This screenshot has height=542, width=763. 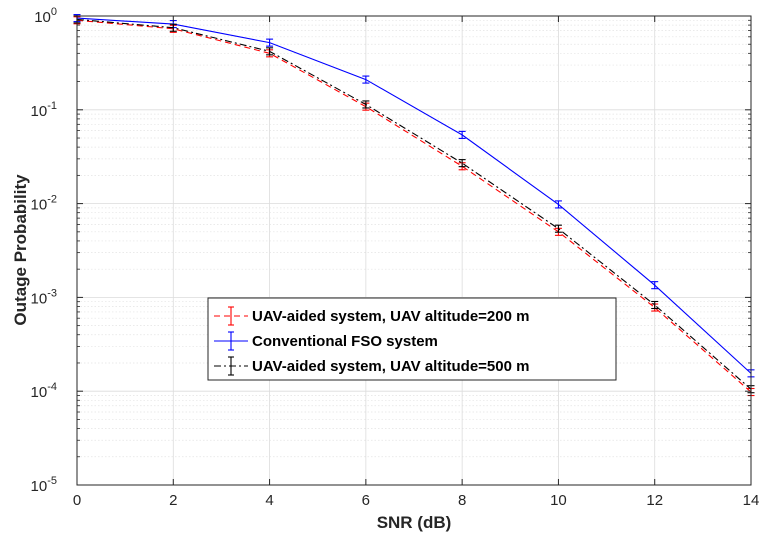 What do you see at coordinates (751, 500) in the screenshot?
I see `x-tick-label: 14` at bounding box center [751, 500].